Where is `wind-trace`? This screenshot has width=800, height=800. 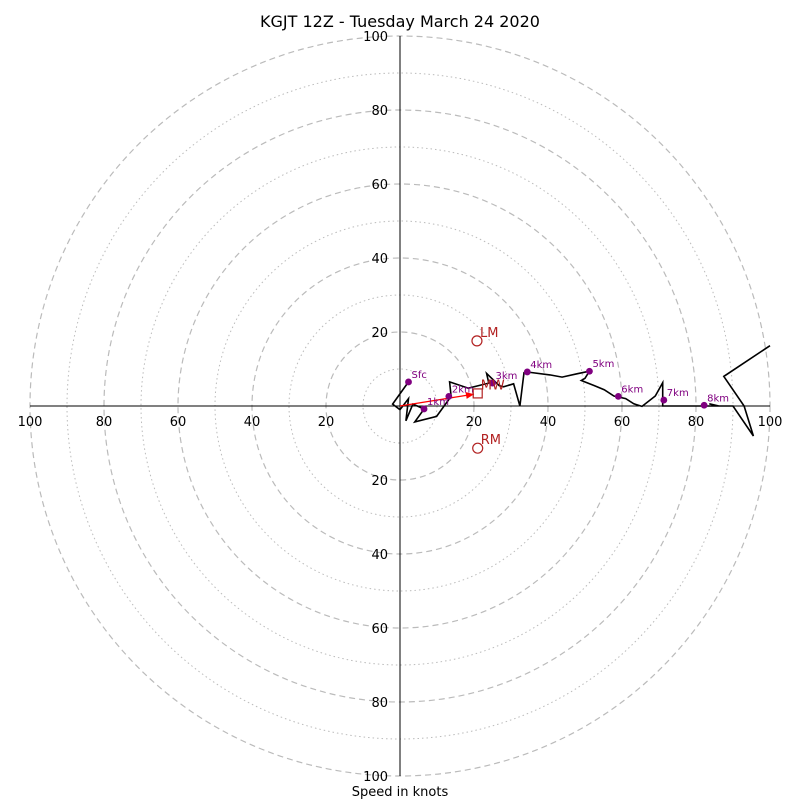
wind-trace is located at coordinates (581, 391).